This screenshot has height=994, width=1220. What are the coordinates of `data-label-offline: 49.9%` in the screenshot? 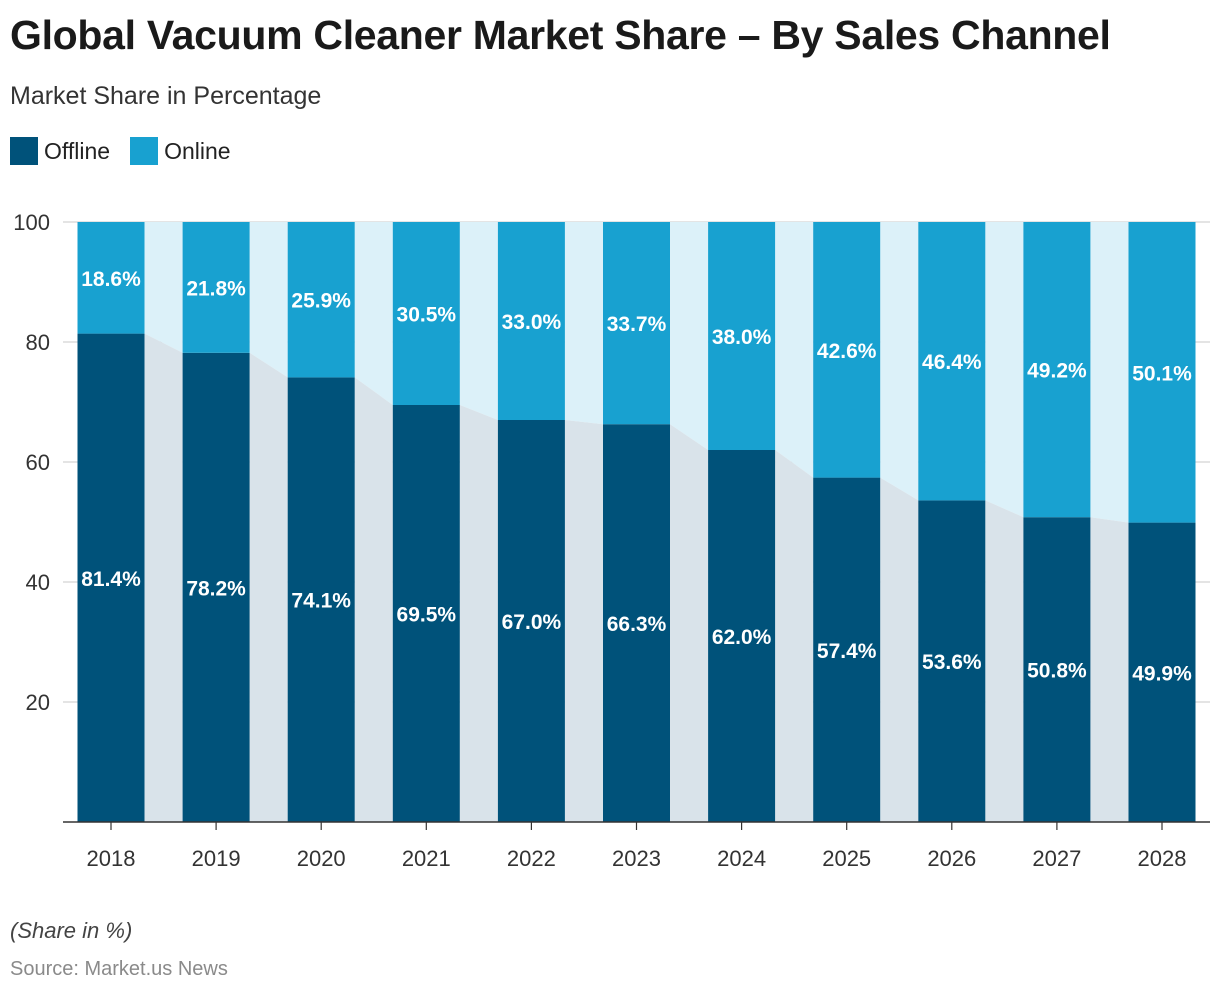 It's located at (1162, 673).